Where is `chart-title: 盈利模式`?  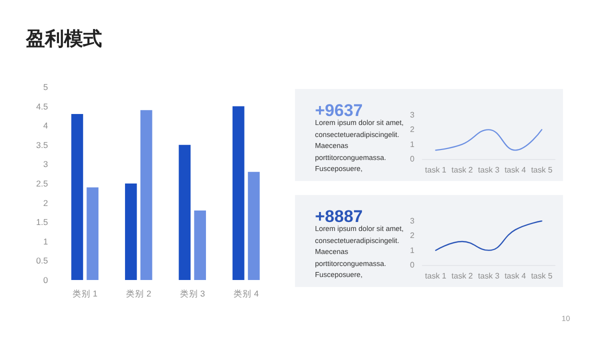 chart-title: 盈利模式 is located at coordinates (64, 40).